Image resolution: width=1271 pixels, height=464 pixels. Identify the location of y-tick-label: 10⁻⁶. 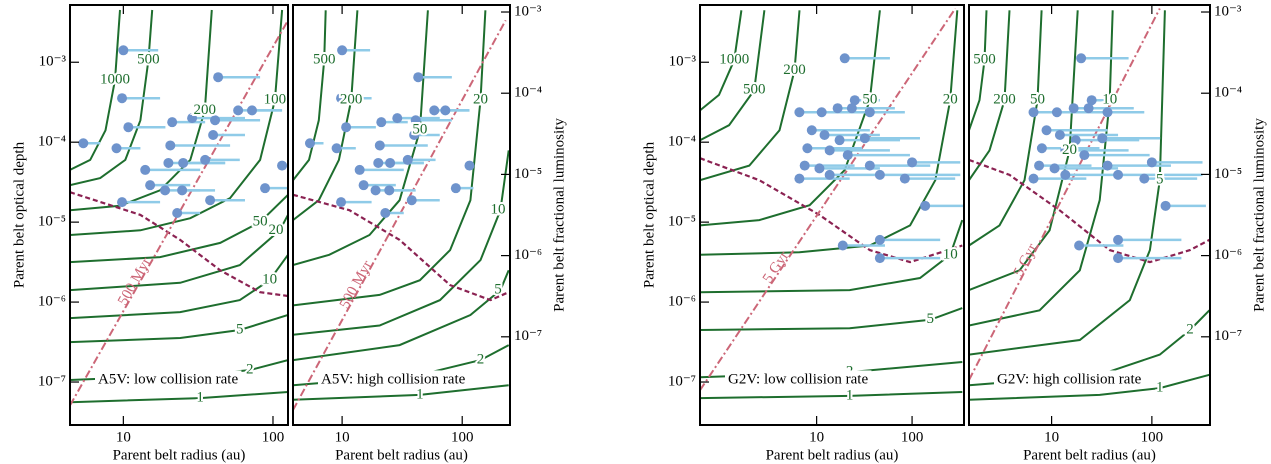
(682, 302).